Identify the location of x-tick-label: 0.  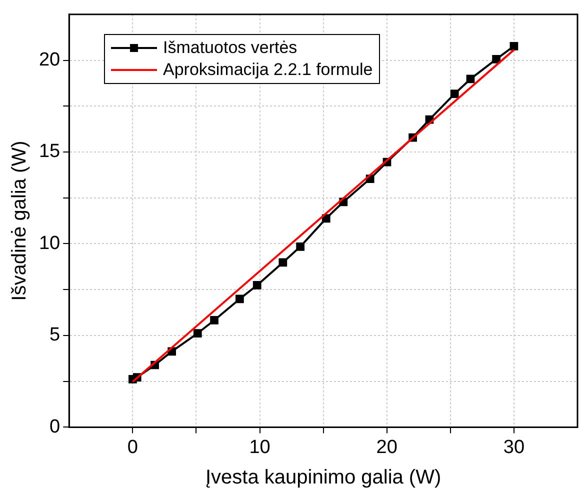
(132, 447).